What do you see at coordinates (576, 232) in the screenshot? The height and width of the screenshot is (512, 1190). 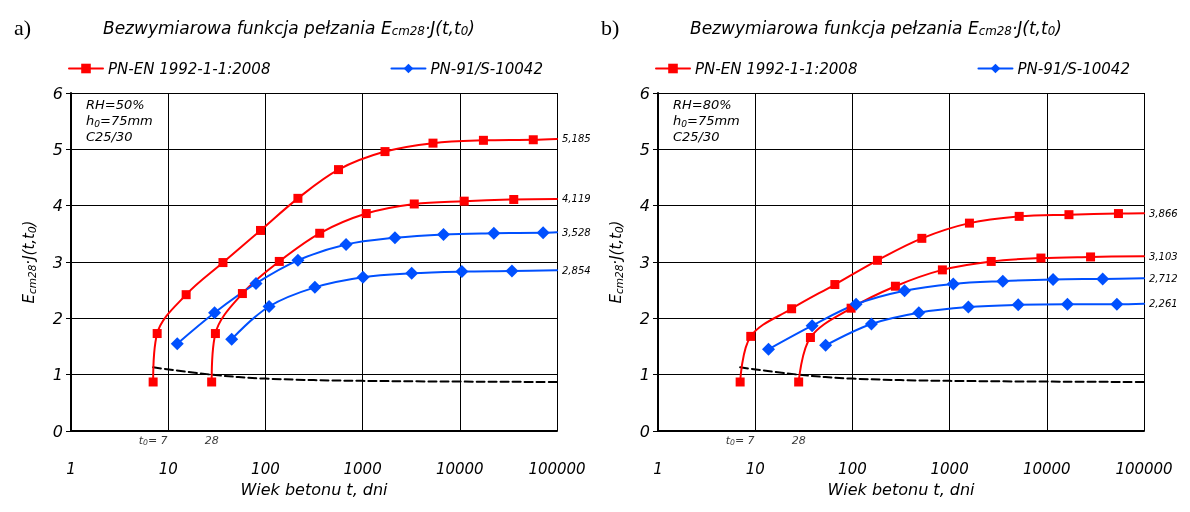 I see `text: 3,528` at bounding box center [576, 232].